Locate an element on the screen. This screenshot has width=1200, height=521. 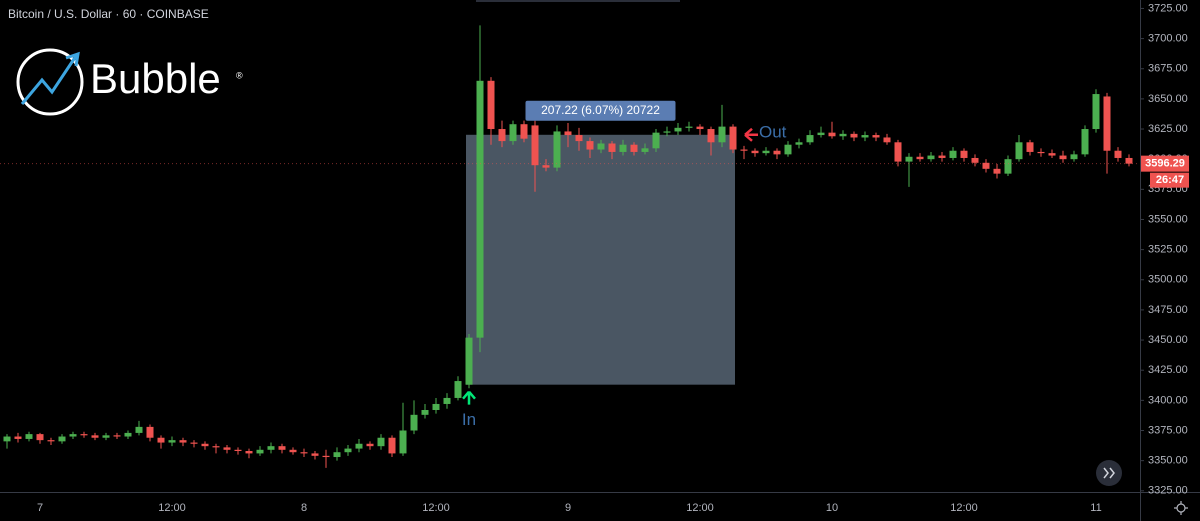
countdown-label: 26:47 is located at coordinates (1170, 180).